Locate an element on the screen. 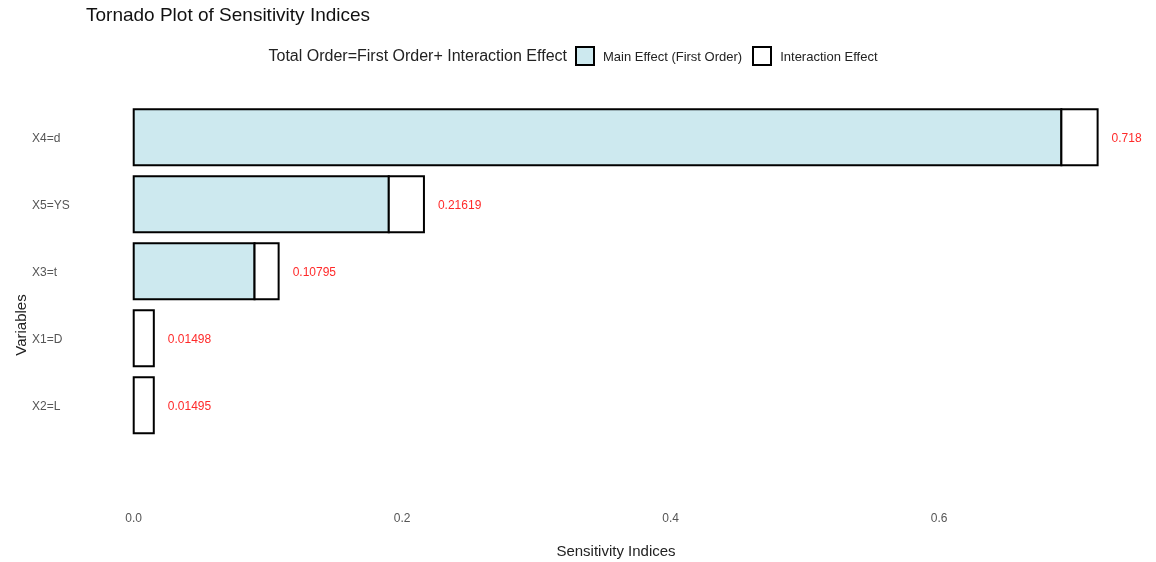 The image size is (1156, 562). x-tick-label: 0.0 is located at coordinates (134, 518).